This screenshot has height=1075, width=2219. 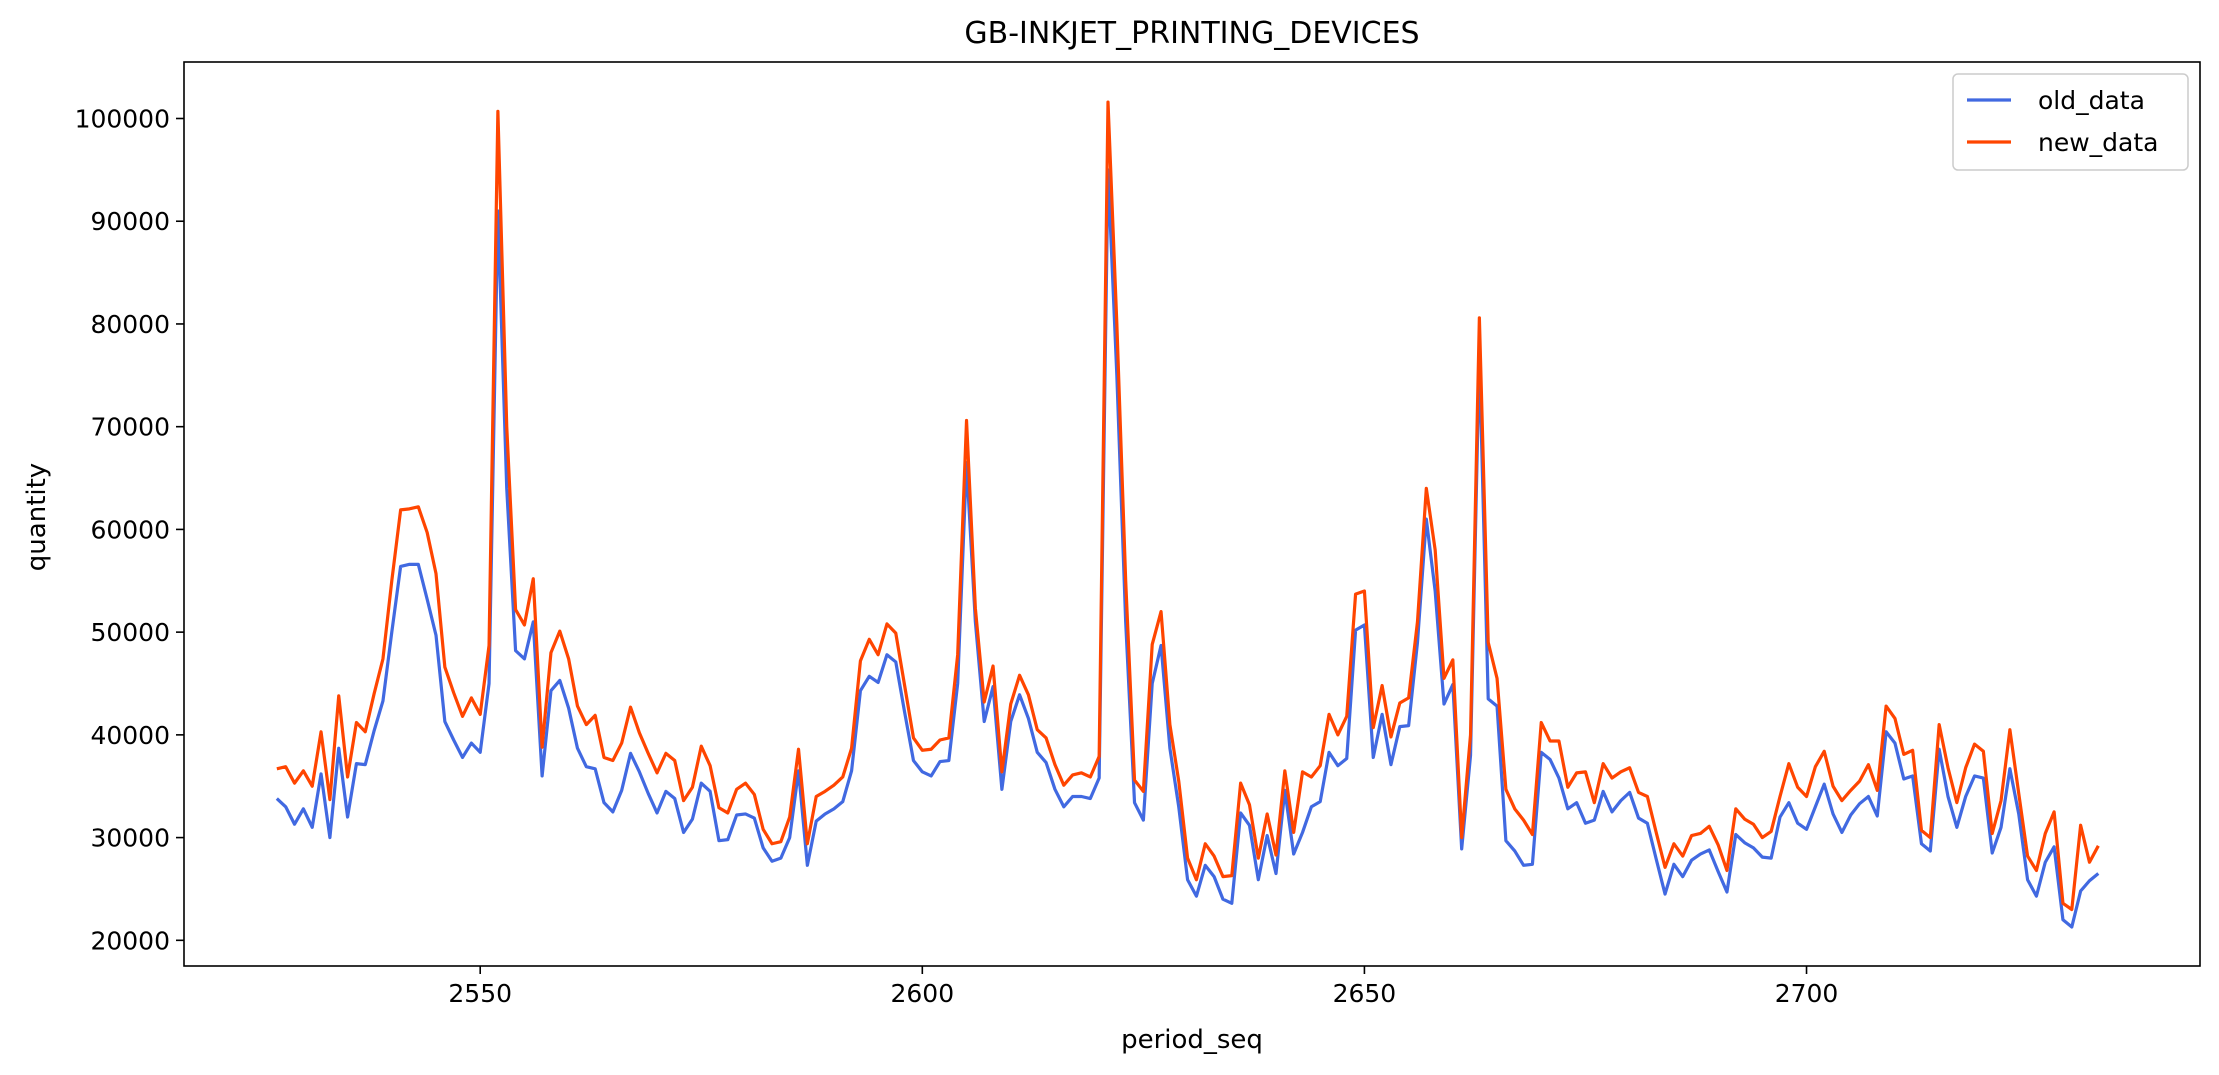 I want to click on x-tick-label: 2650, so click(x=1365, y=993).